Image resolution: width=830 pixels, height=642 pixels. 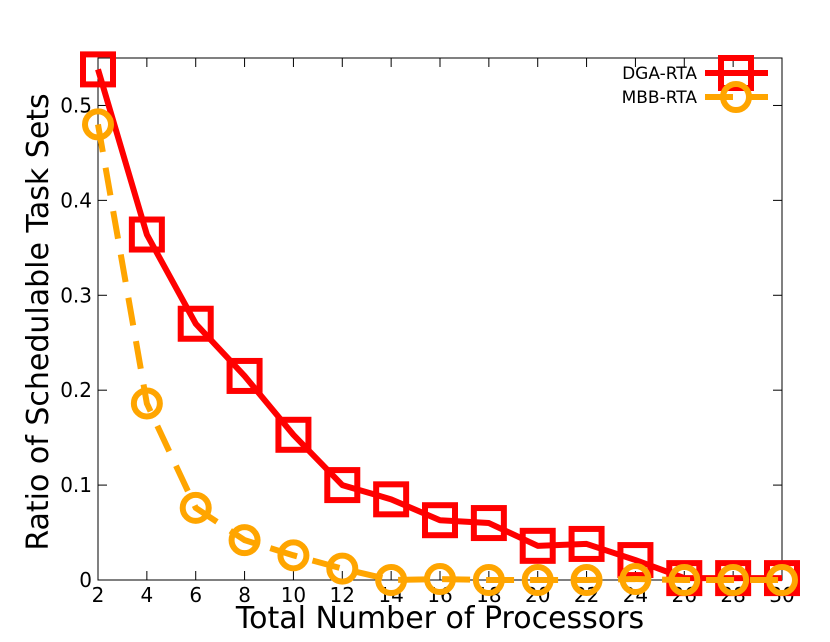 I want to click on x-tick-label: 10, so click(x=293, y=595).